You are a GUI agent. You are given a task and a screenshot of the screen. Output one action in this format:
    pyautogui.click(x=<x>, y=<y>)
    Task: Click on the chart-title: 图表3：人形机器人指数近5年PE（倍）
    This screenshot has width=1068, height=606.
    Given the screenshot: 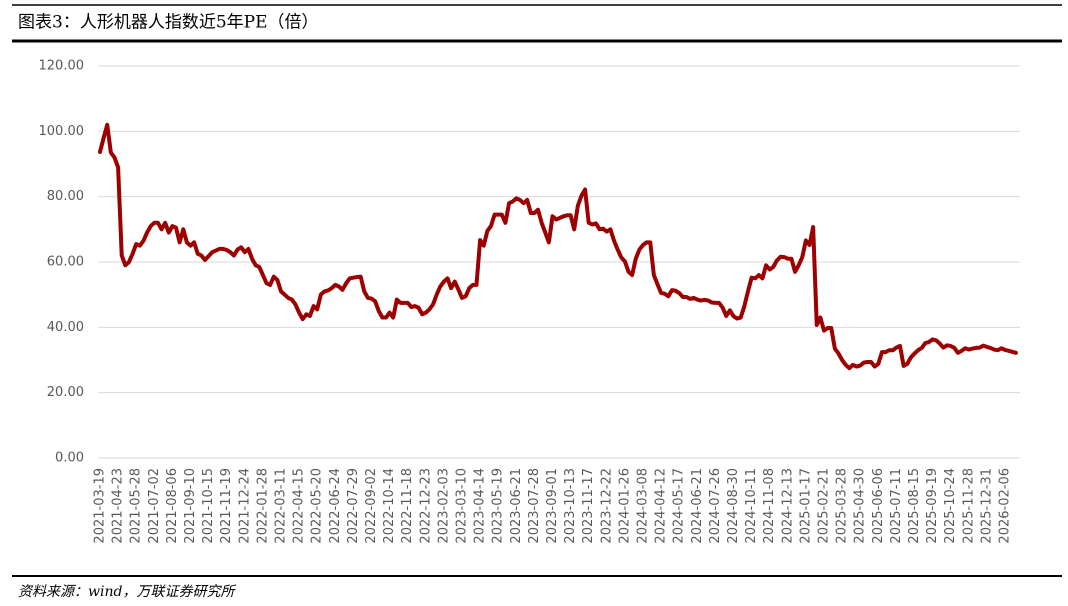 What is the action you would take?
    pyautogui.click(x=168, y=23)
    